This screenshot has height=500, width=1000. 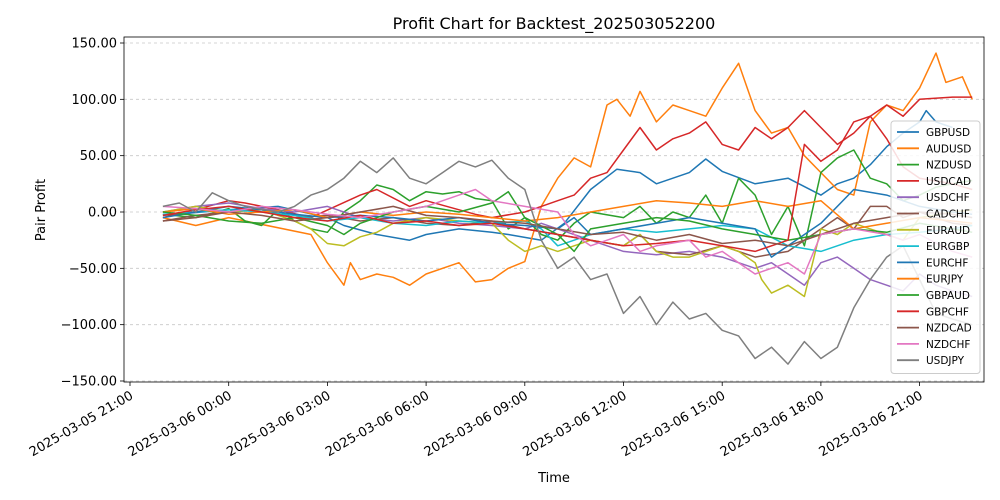 What do you see at coordinates (948, 149) in the screenshot?
I see `legend-label: AUDUSD` at bounding box center [948, 149].